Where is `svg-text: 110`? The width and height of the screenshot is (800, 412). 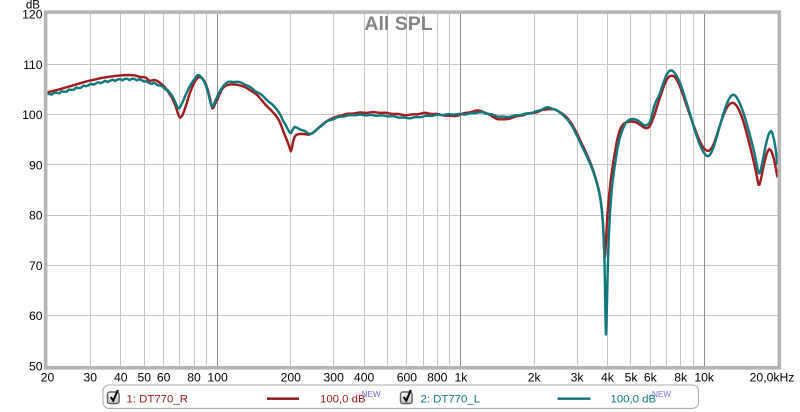 svg-text: 110 is located at coordinates (33, 65).